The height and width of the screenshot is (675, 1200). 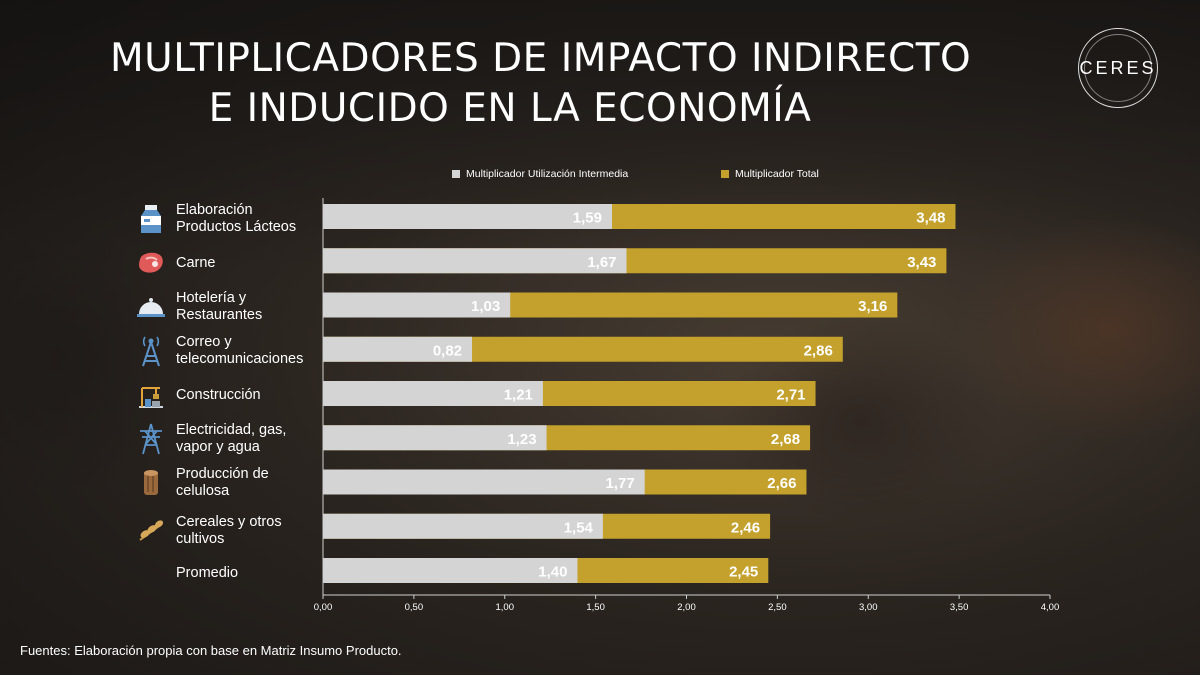 I want to click on data-label-intermediate: 1,54, so click(x=579, y=527).